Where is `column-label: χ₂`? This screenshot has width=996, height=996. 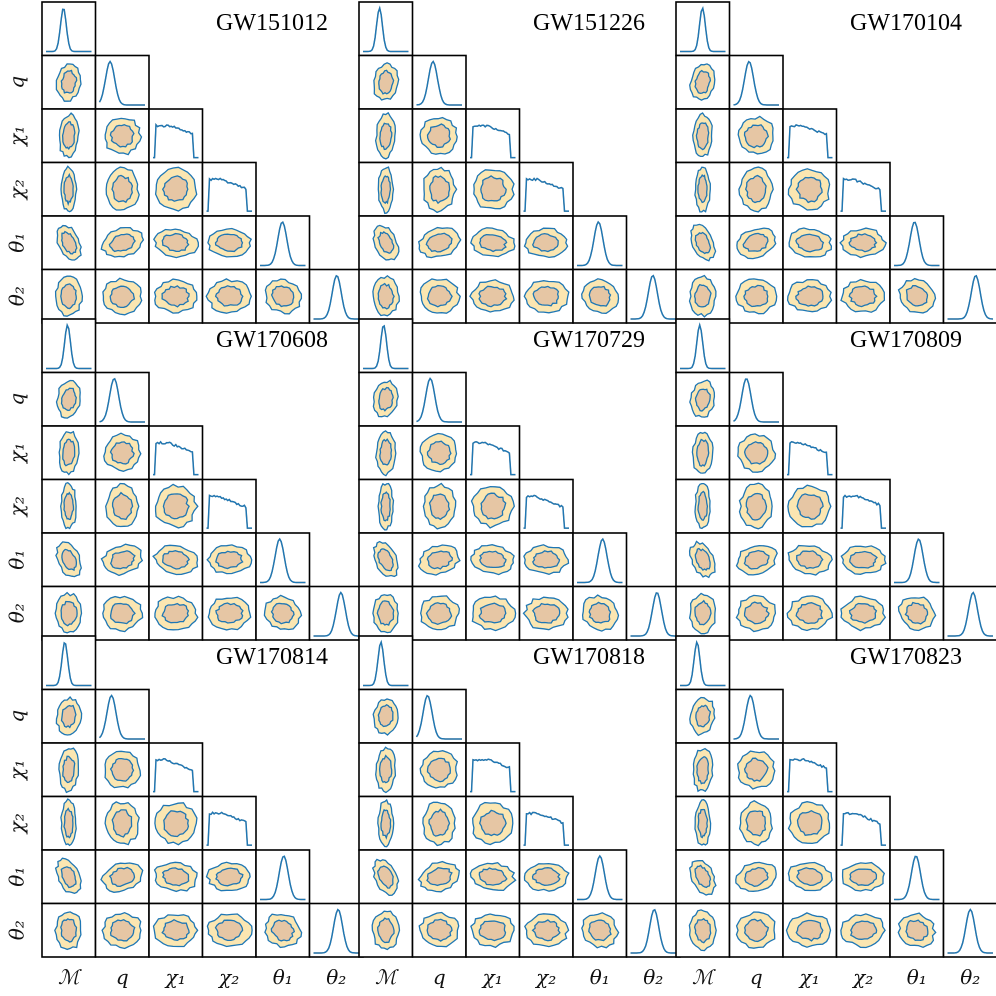
column-label: χ₂ is located at coordinates (228, 977).